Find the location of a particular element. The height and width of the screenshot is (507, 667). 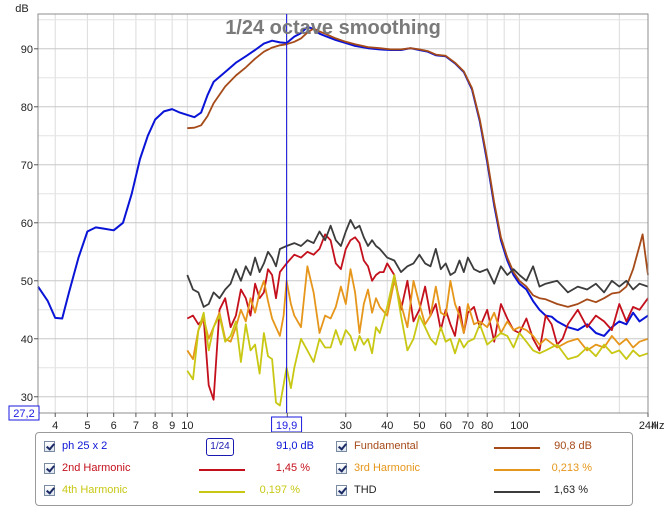

legend-value: 0,213 % is located at coordinates (571, 468).